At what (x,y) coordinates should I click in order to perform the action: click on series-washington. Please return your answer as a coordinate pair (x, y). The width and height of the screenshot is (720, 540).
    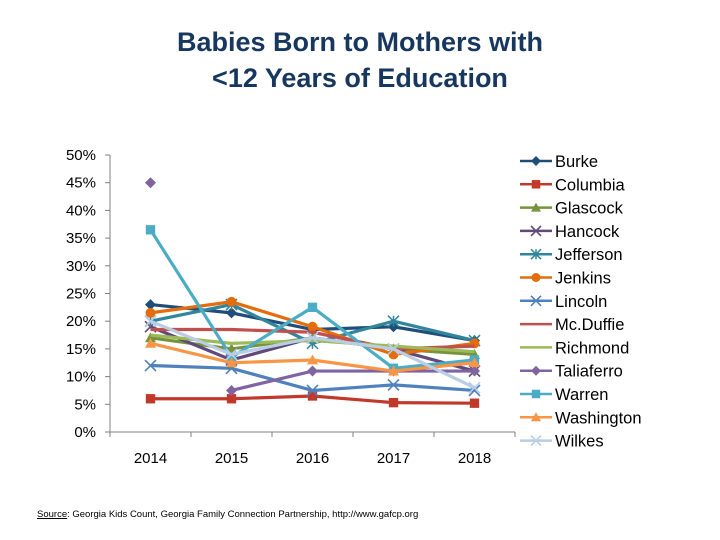
    Looking at the image, I should click on (312, 356).